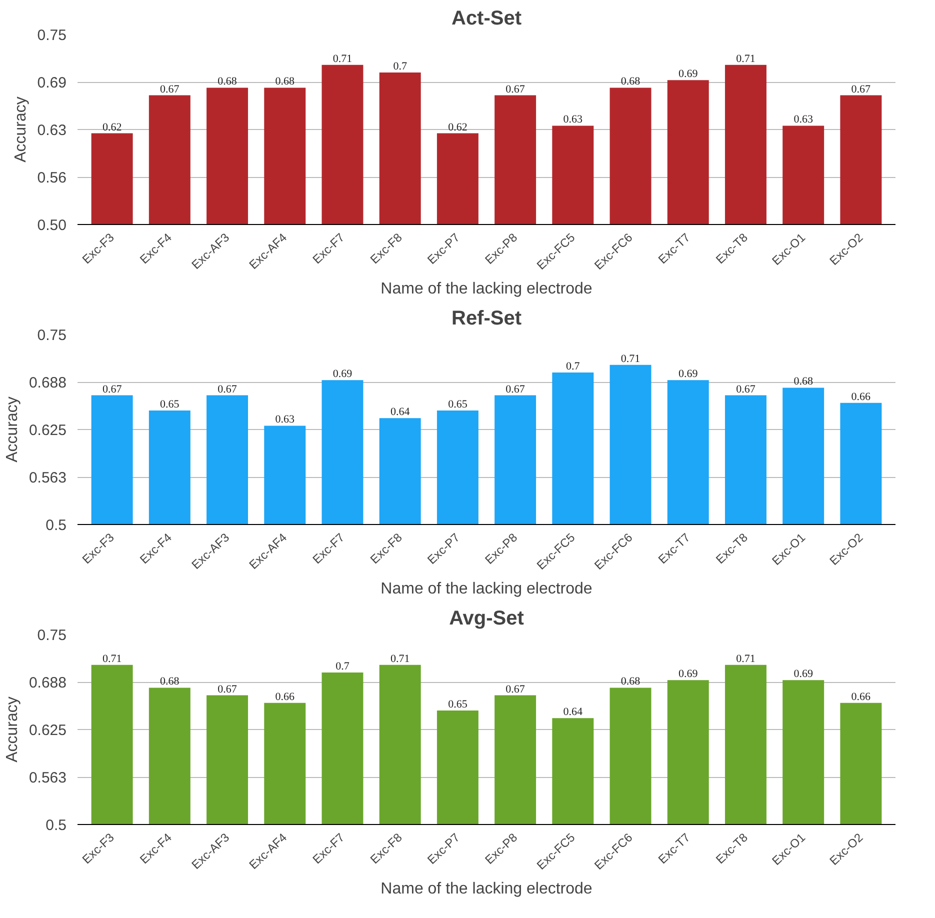  What do you see at coordinates (486, 319) in the screenshot?
I see `chart-title: Ref-Set` at bounding box center [486, 319].